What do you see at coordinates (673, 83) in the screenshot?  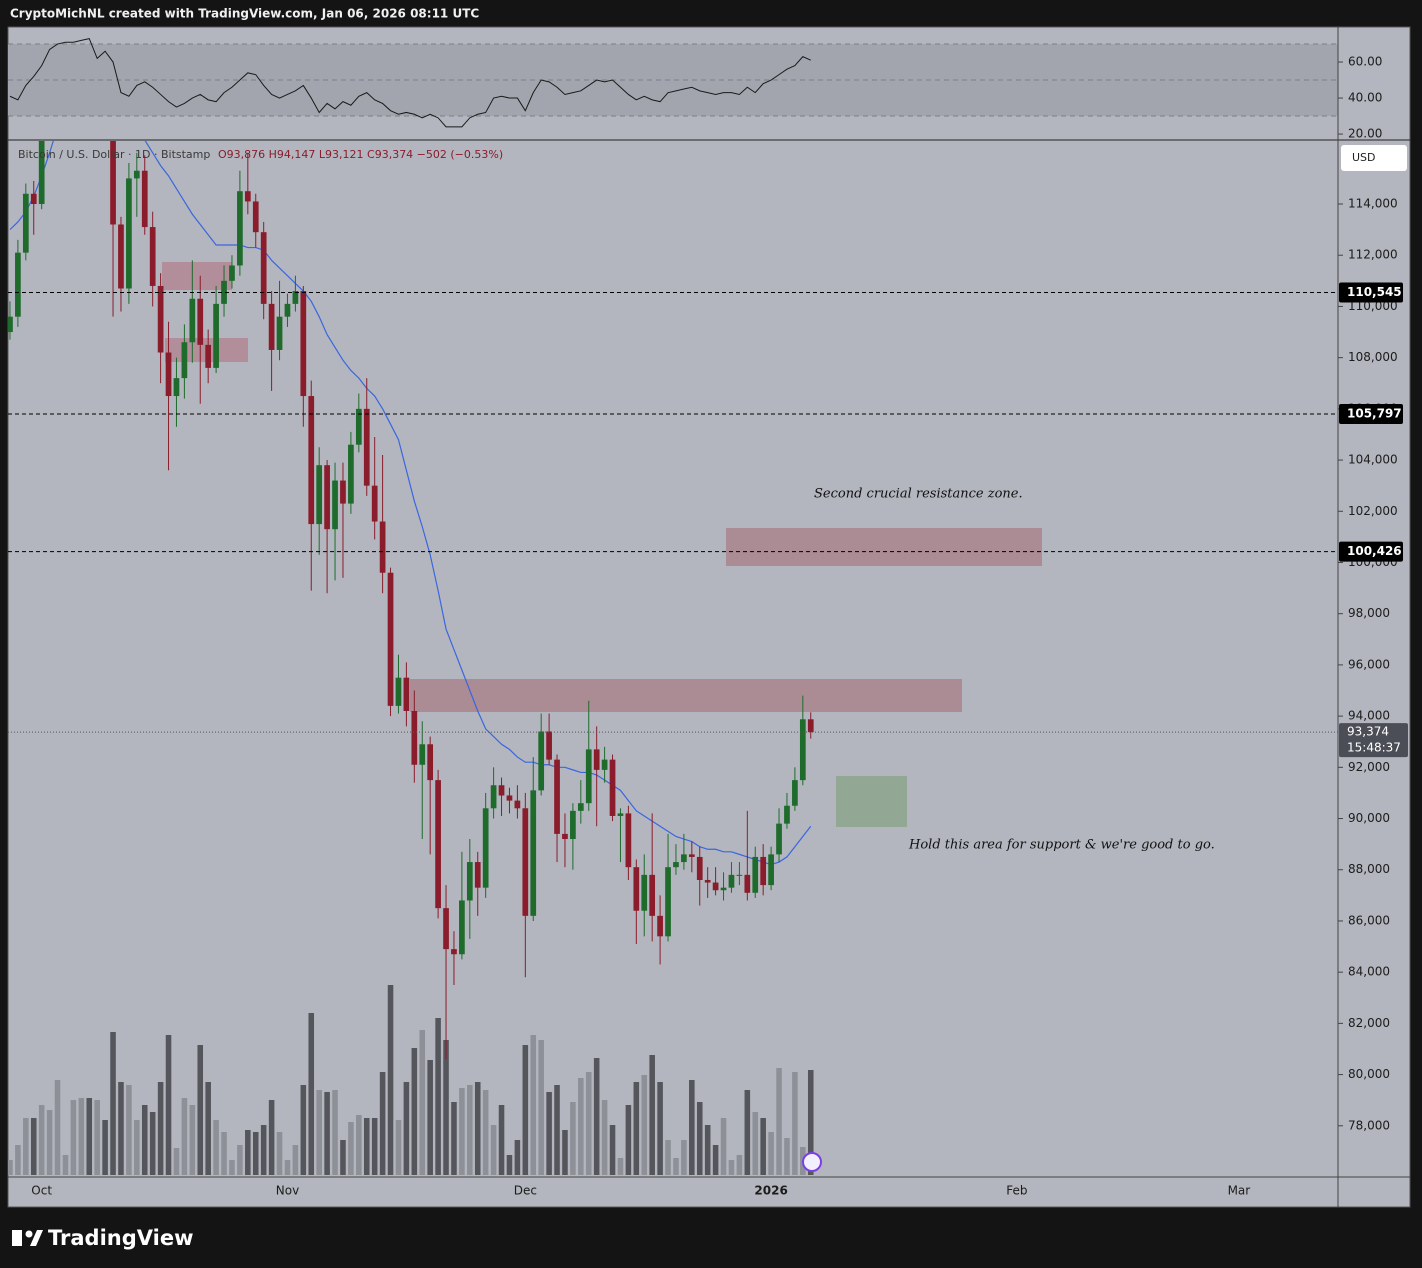 I see `rsi-pane` at bounding box center [673, 83].